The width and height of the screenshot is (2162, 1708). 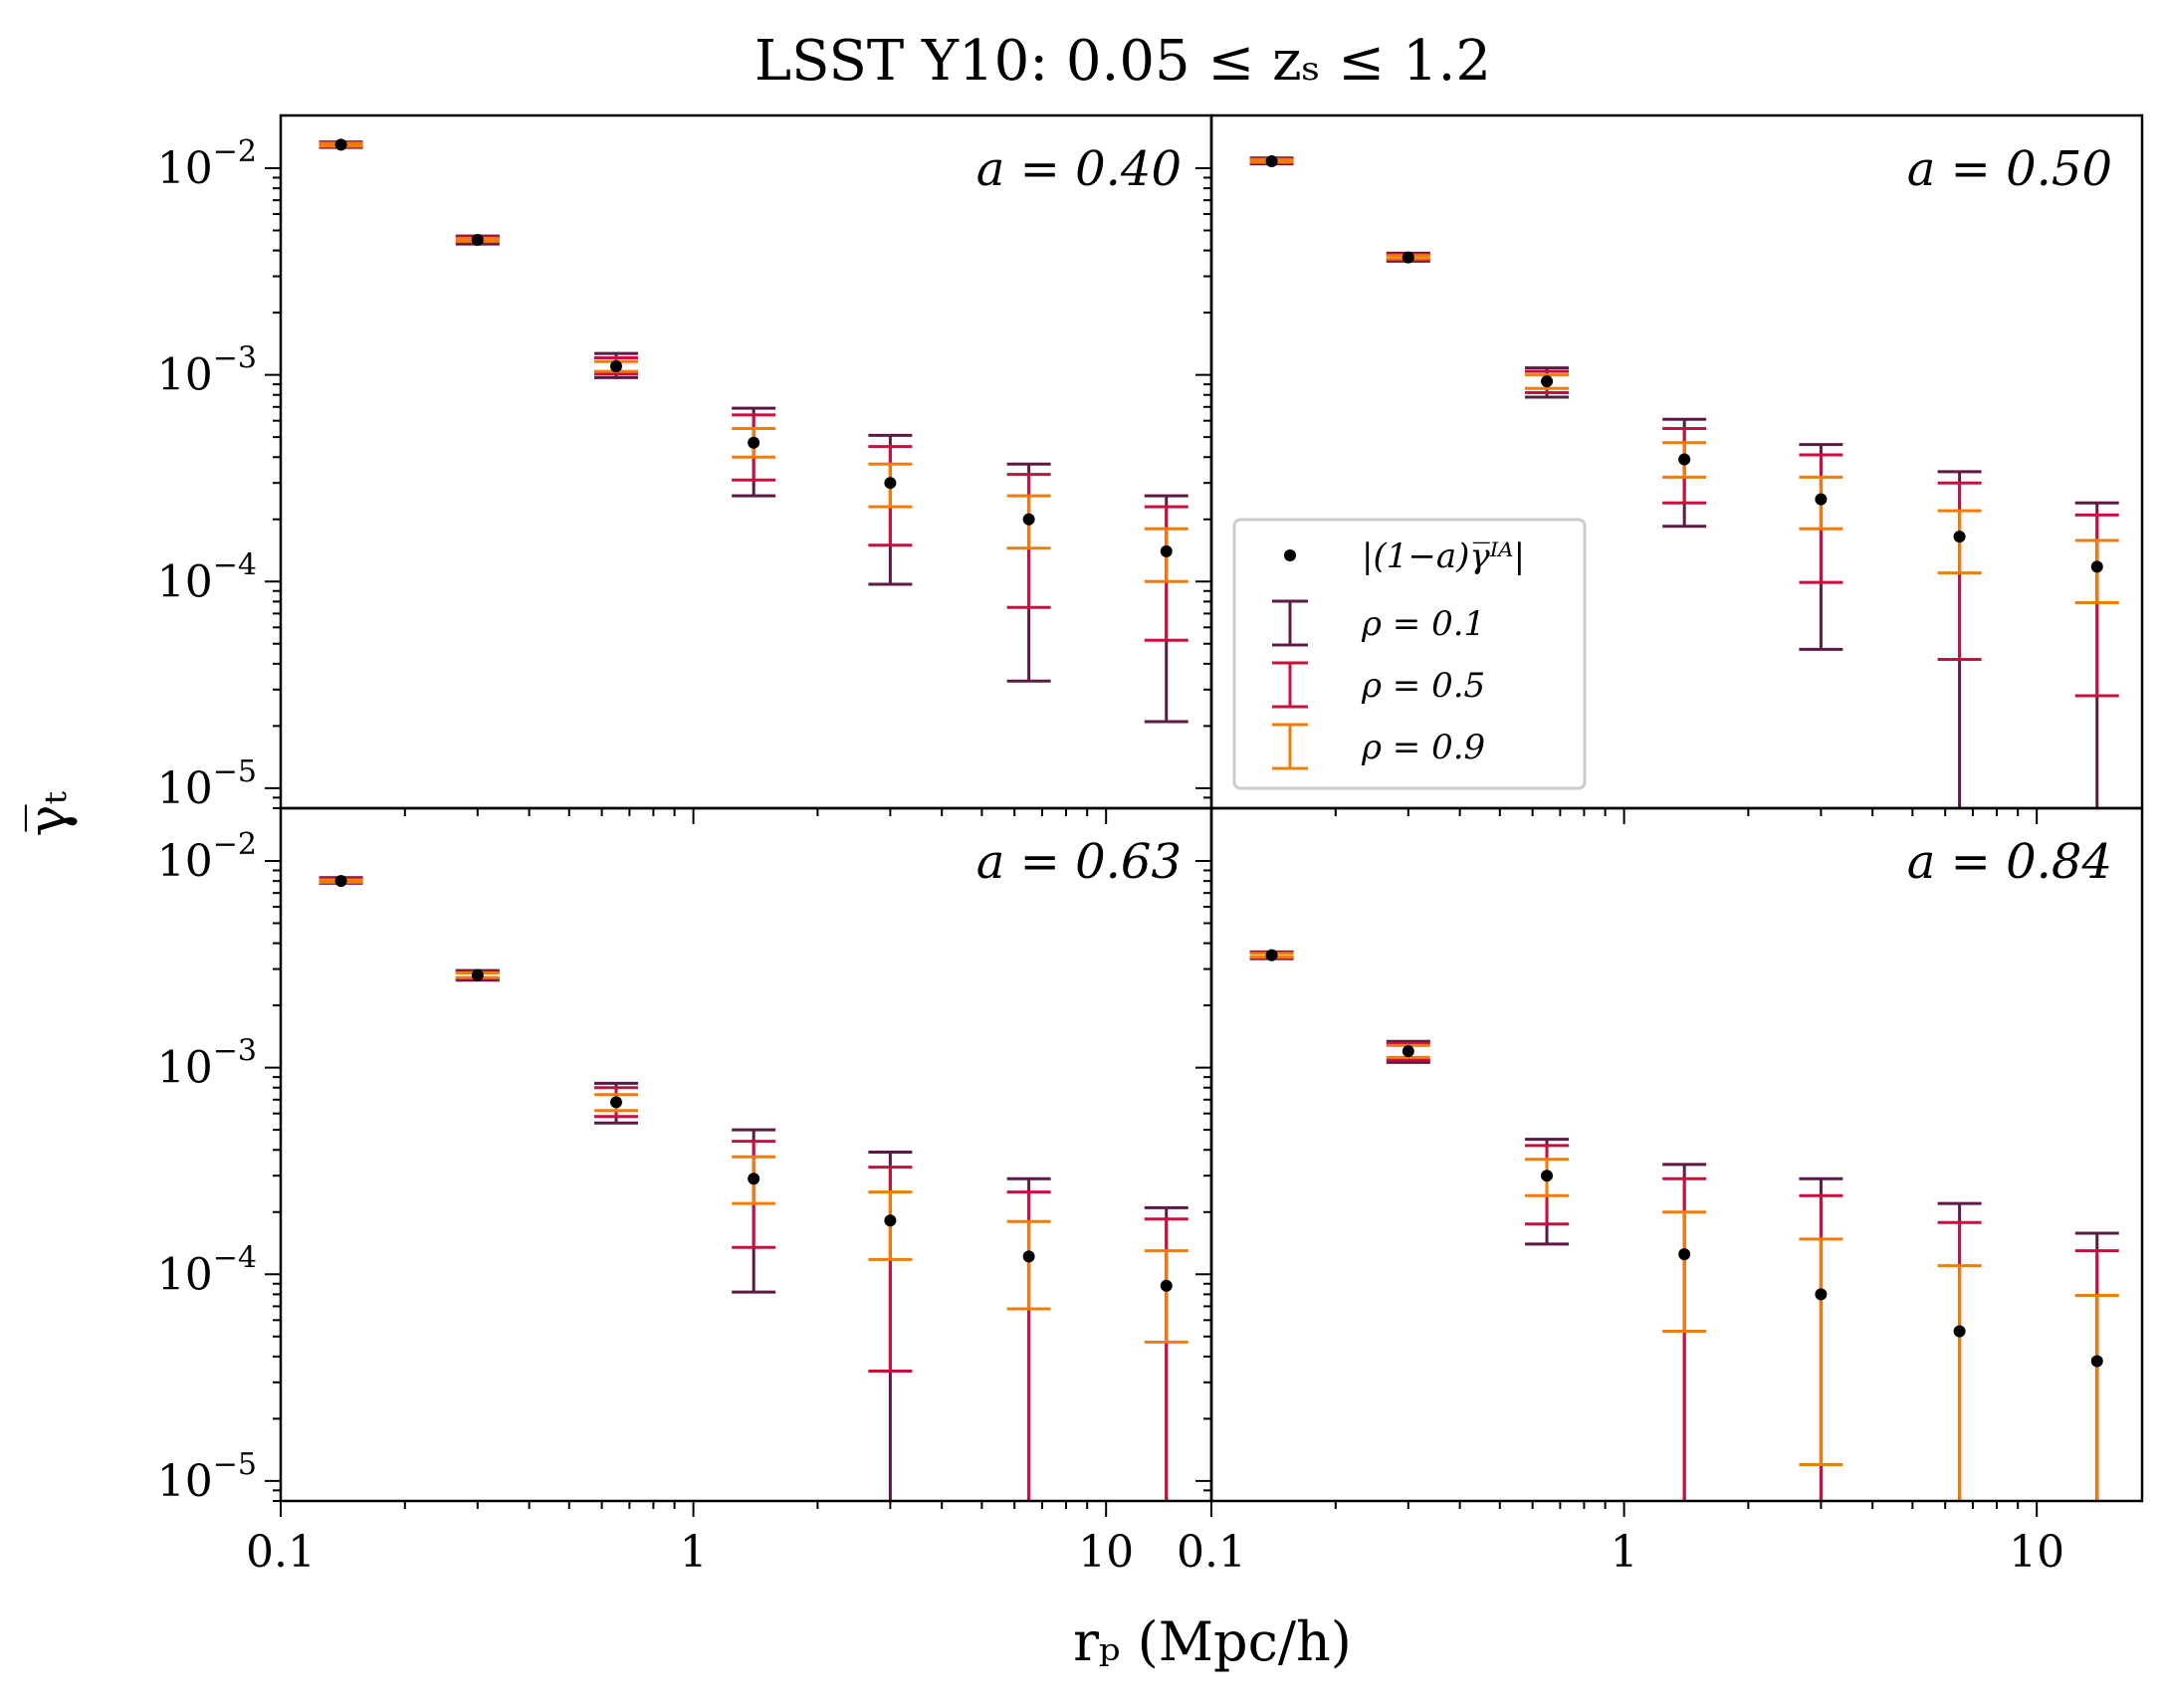 What do you see at coordinates (1123, 62) in the screenshot?
I see `chart-title: LSST Y10: 0.05 ≤ zₛ ≤ 1.2` at bounding box center [1123, 62].